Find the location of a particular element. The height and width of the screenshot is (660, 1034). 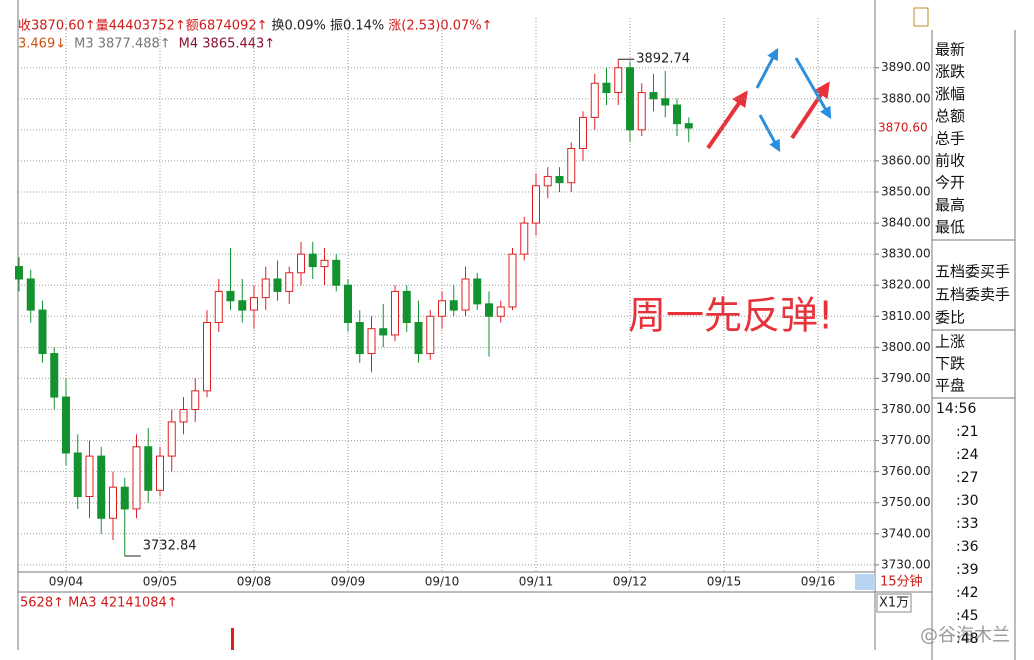

annotation: 周一先反弹! is located at coordinates (730, 316).